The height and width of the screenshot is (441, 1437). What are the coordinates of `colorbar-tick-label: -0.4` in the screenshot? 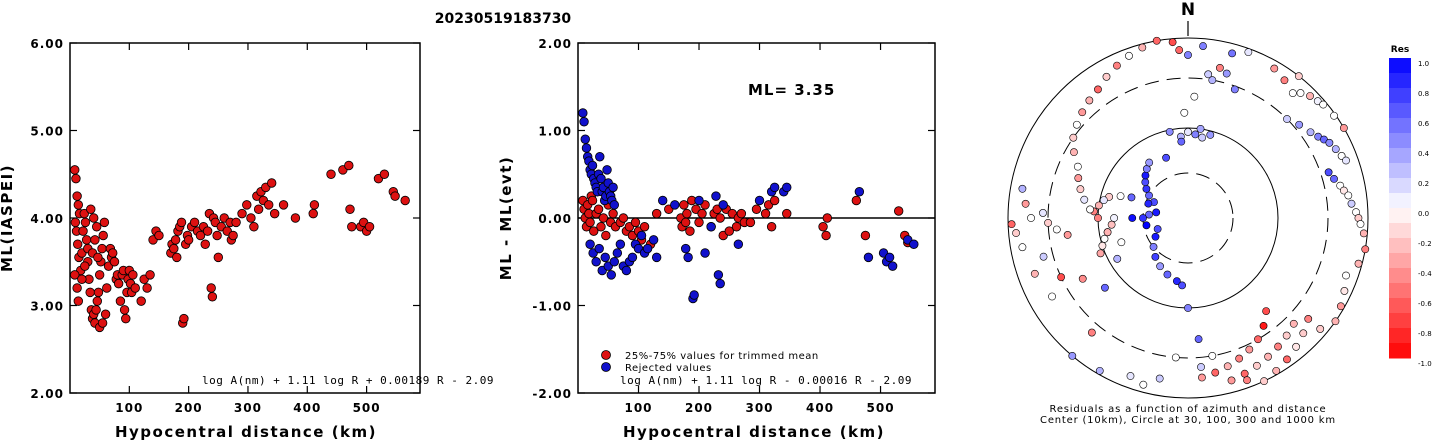 It's located at (1425, 274).